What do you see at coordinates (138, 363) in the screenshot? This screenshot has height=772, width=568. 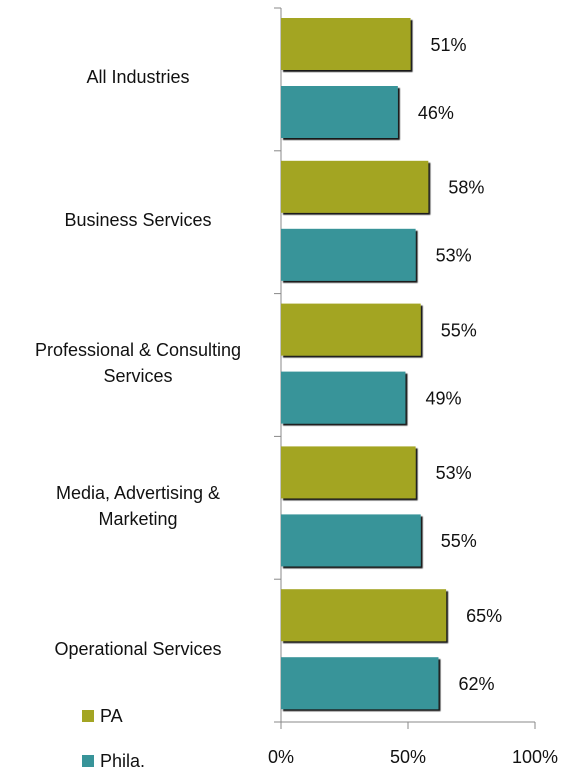 I see `category-label: Professional & Consulting Services` at bounding box center [138, 363].